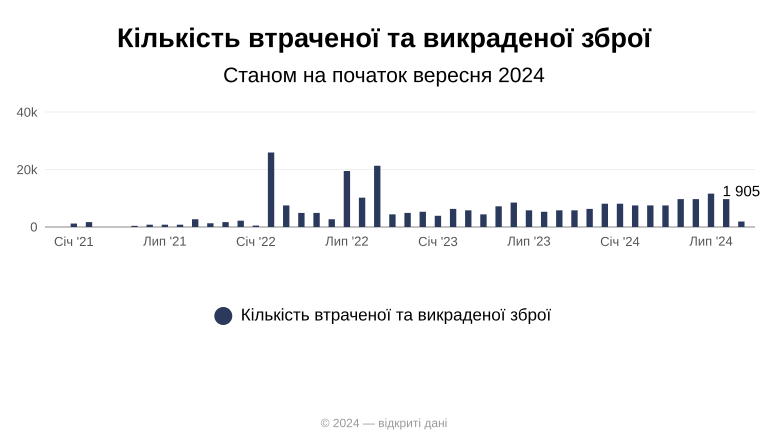 This screenshot has width=768, height=448. What do you see at coordinates (620, 241) in the screenshot?
I see `x-tick-label: Січ '24` at bounding box center [620, 241].